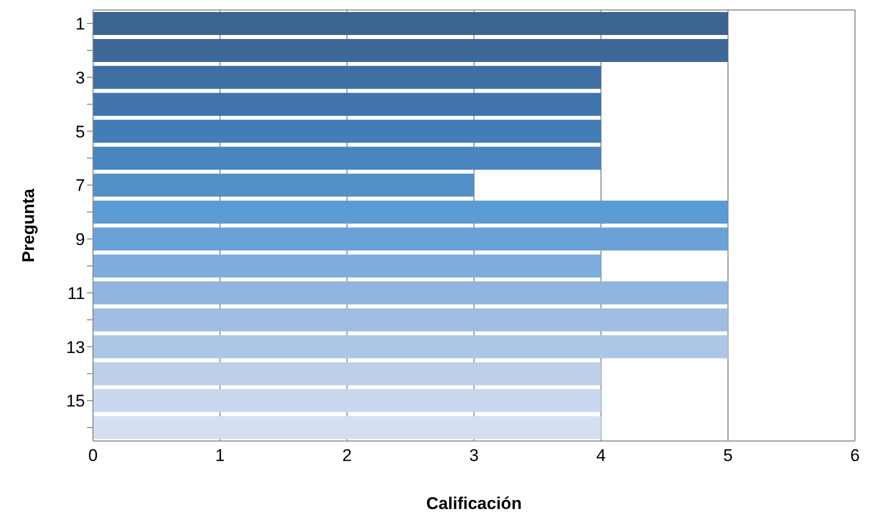 Image resolution: width=869 pixels, height=529 pixels. I want to click on y-tick-label: 13, so click(75, 347).